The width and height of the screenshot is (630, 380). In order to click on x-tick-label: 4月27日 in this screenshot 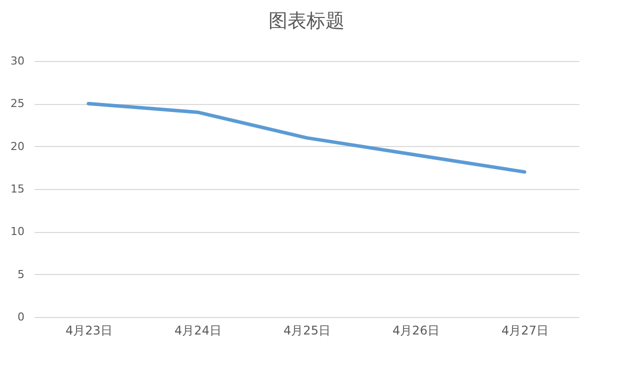, I will do `click(525, 331)`.